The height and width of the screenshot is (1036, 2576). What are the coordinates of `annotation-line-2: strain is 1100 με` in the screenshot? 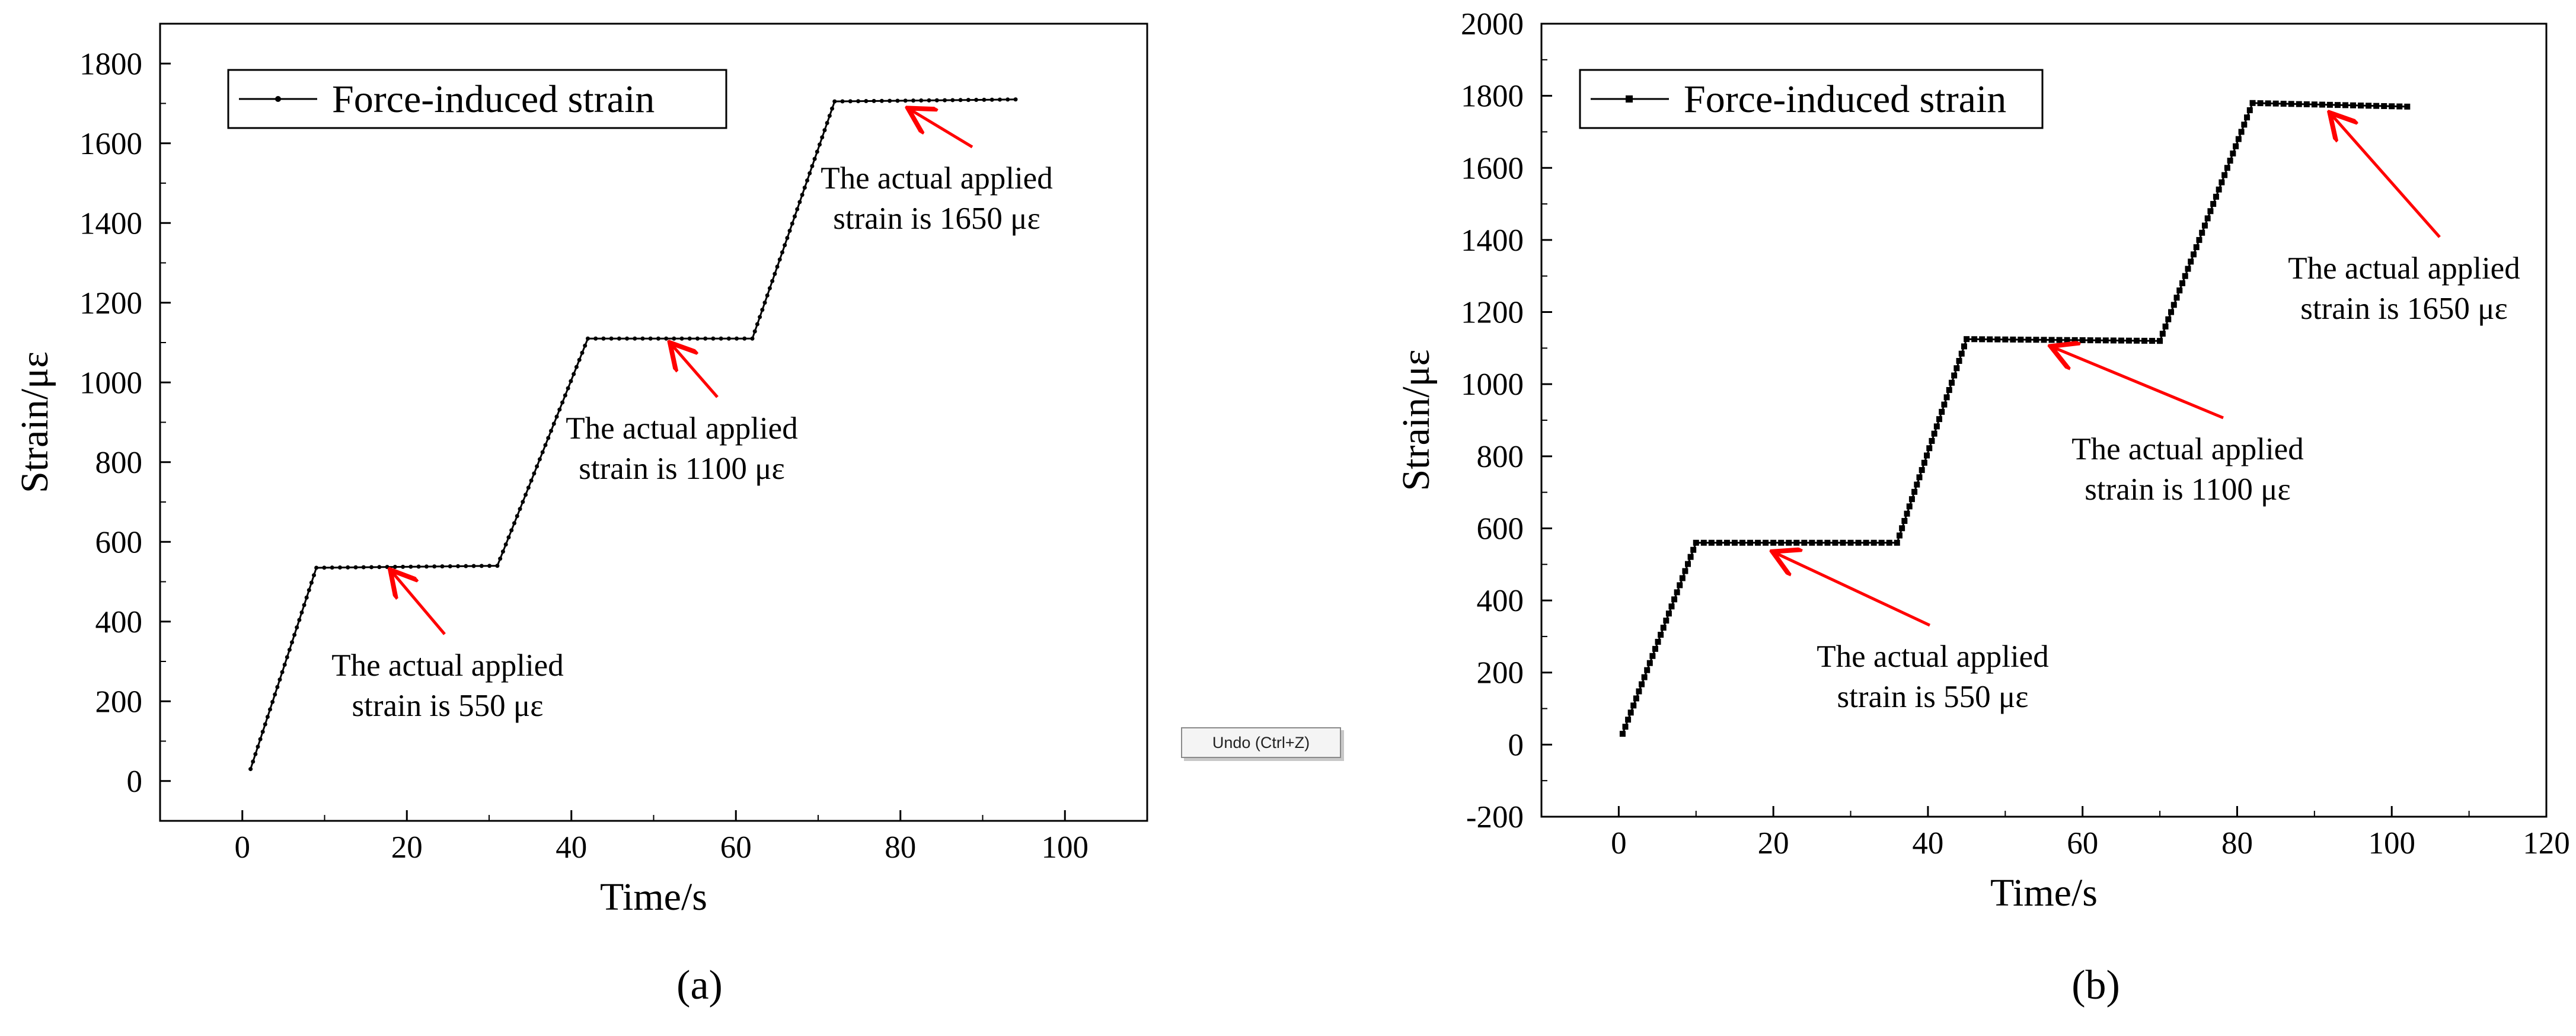 It's located at (682, 469).